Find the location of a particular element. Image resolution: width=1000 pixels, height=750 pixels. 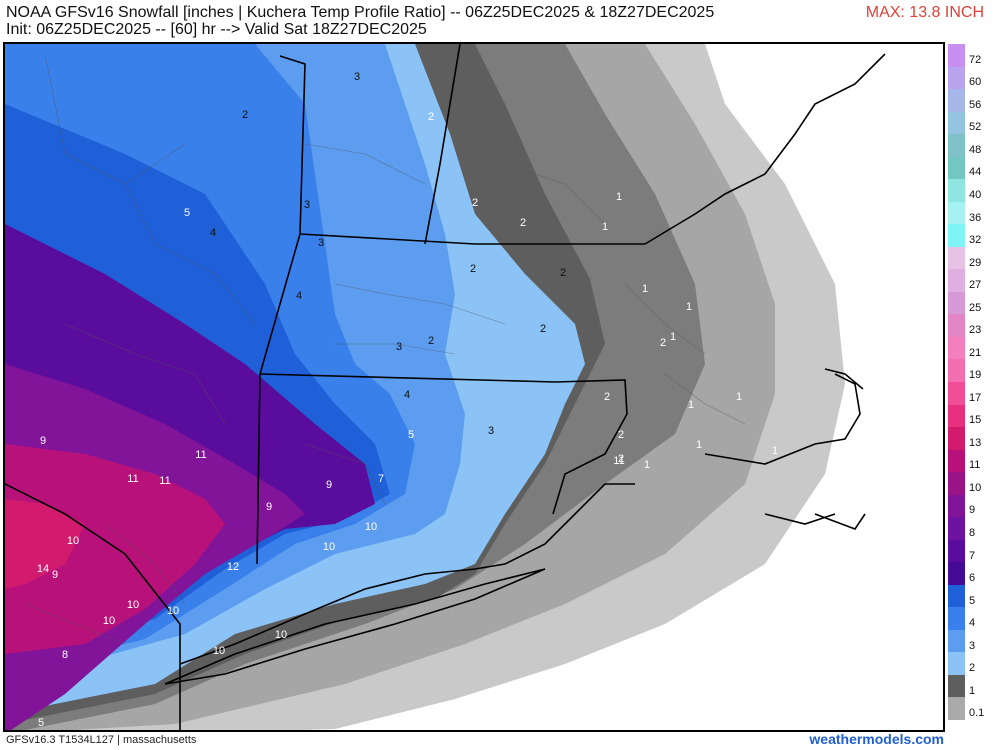

colorbar-tick-label: 6 is located at coordinates (972, 578).